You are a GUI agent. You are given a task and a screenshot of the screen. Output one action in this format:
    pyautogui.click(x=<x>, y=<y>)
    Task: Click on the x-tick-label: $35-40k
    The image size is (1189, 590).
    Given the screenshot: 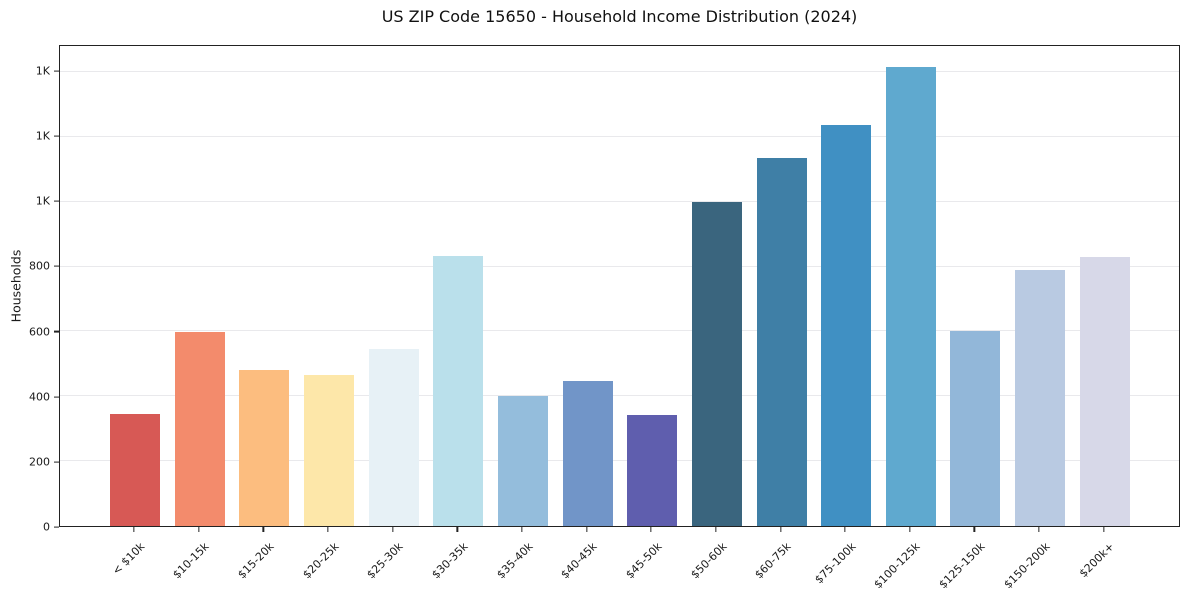 What is the action you would take?
    pyautogui.click(x=514, y=561)
    